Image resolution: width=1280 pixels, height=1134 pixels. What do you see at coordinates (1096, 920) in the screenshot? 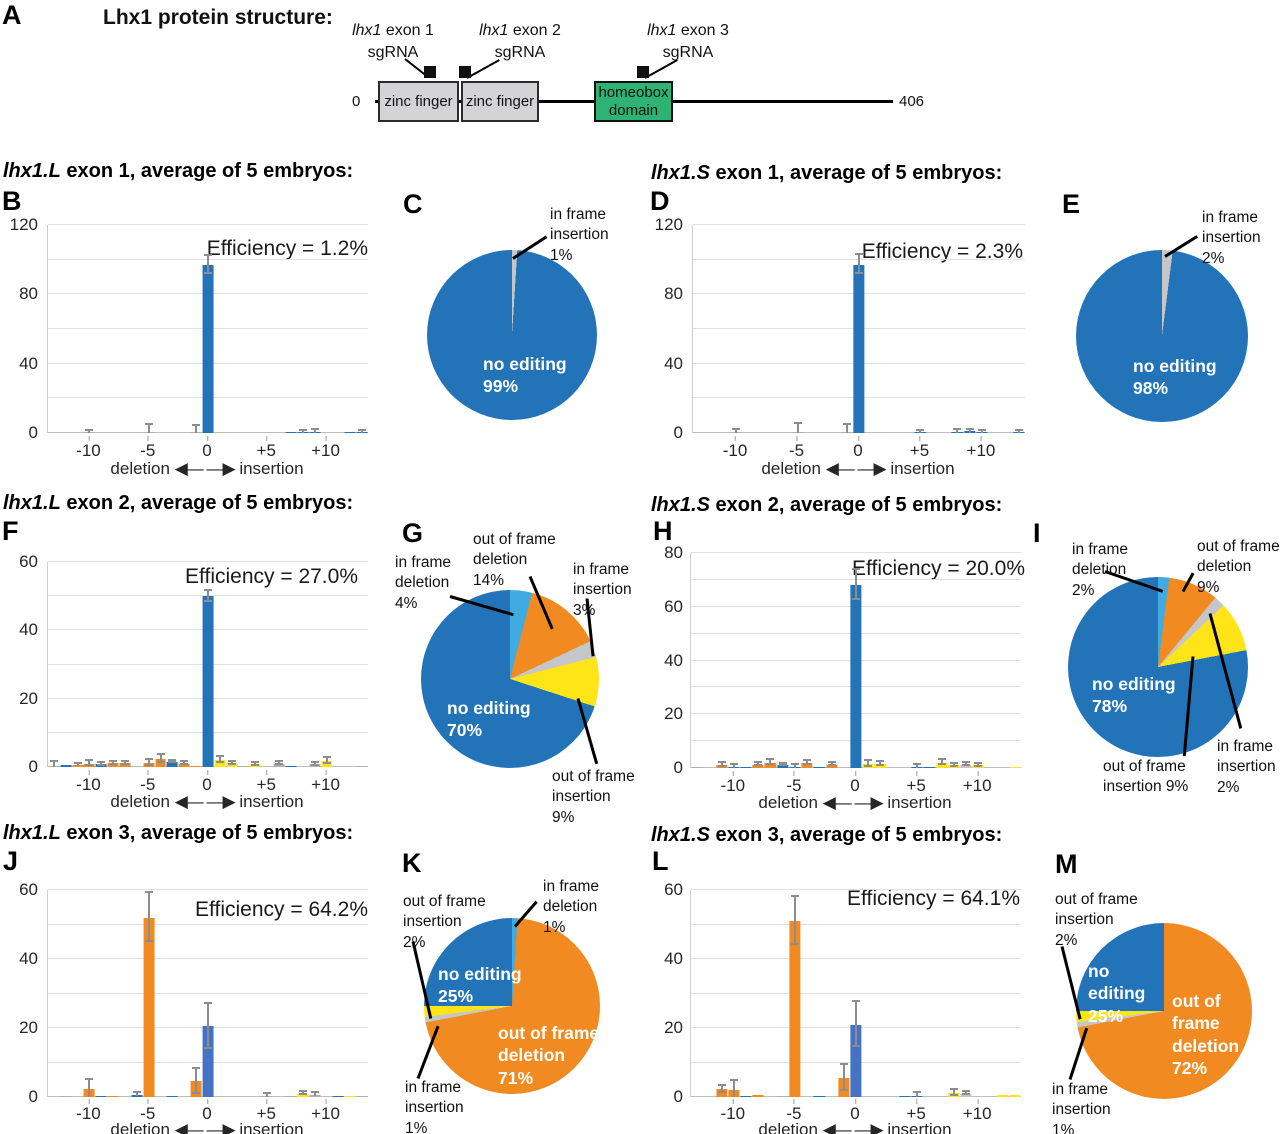
I see `pie-label-out-of-frame-insertion: out of frame insertion 2%` at bounding box center [1096, 920].